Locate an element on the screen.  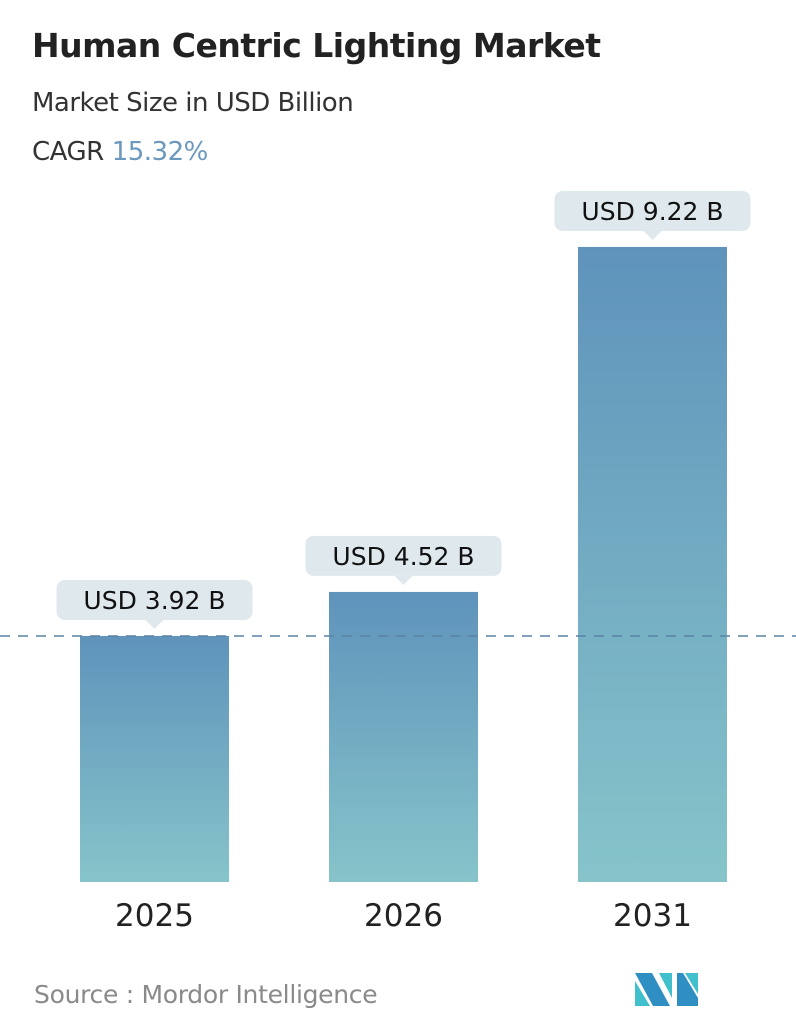
data-label: USD 3.92 B is located at coordinates (154, 600).